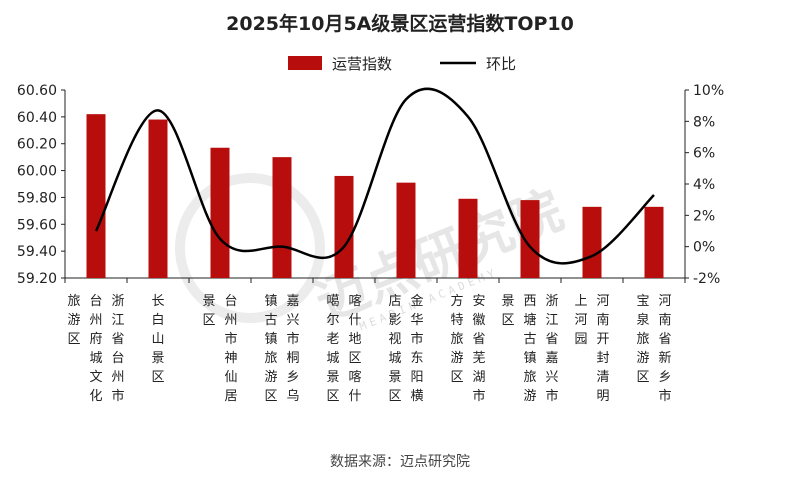 This screenshot has height=485, width=800. Describe the element at coordinates (292, 358) in the screenshot. I see `category-char: 桐` at that location.